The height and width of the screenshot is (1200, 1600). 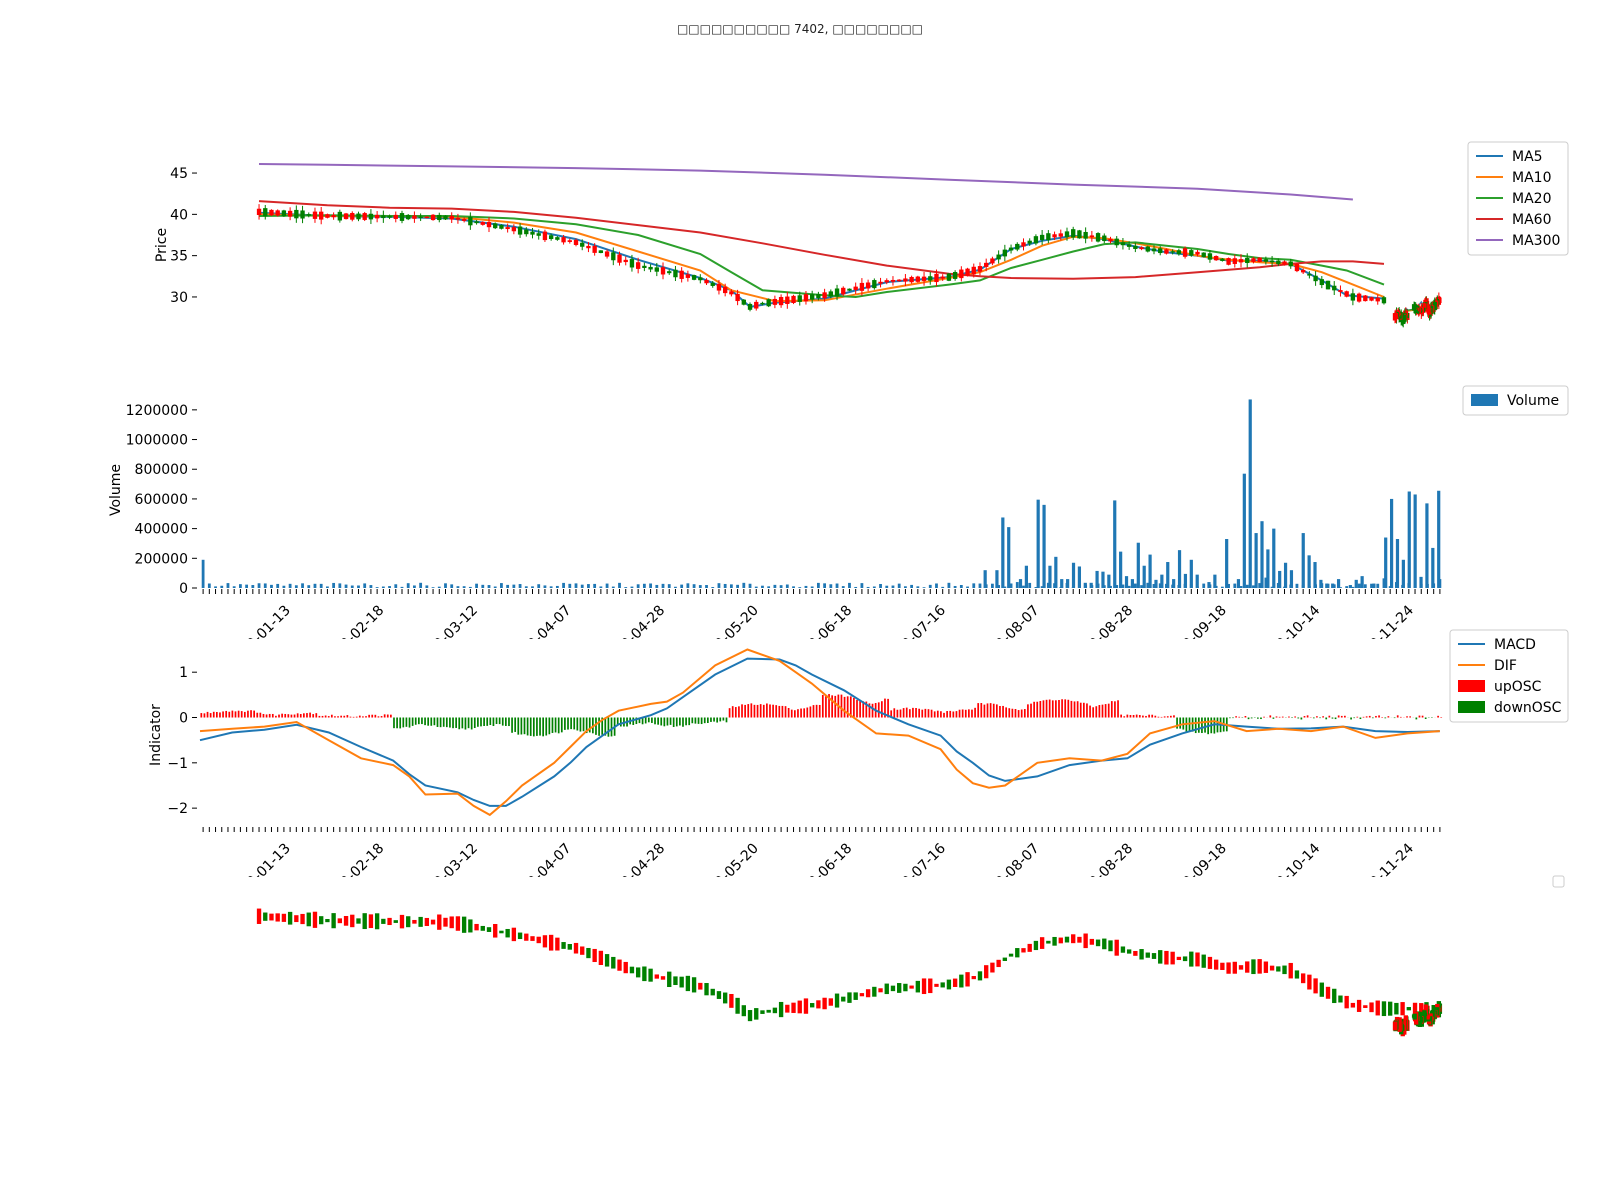 What do you see at coordinates (1014, 869) in the screenshot?
I see `indicator-date-label: 20-08-07` at bounding box center [1014, 869].